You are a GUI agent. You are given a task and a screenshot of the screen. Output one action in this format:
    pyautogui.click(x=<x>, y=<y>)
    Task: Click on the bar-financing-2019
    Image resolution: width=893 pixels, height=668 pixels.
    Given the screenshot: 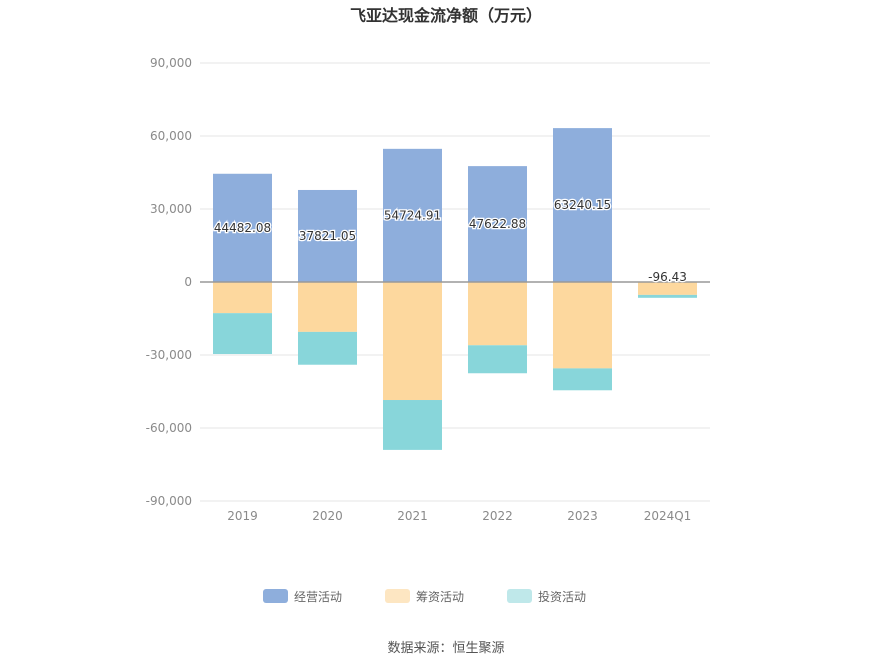 What is the action you would take?
    pyautogui.click(x=242, y=298)
    